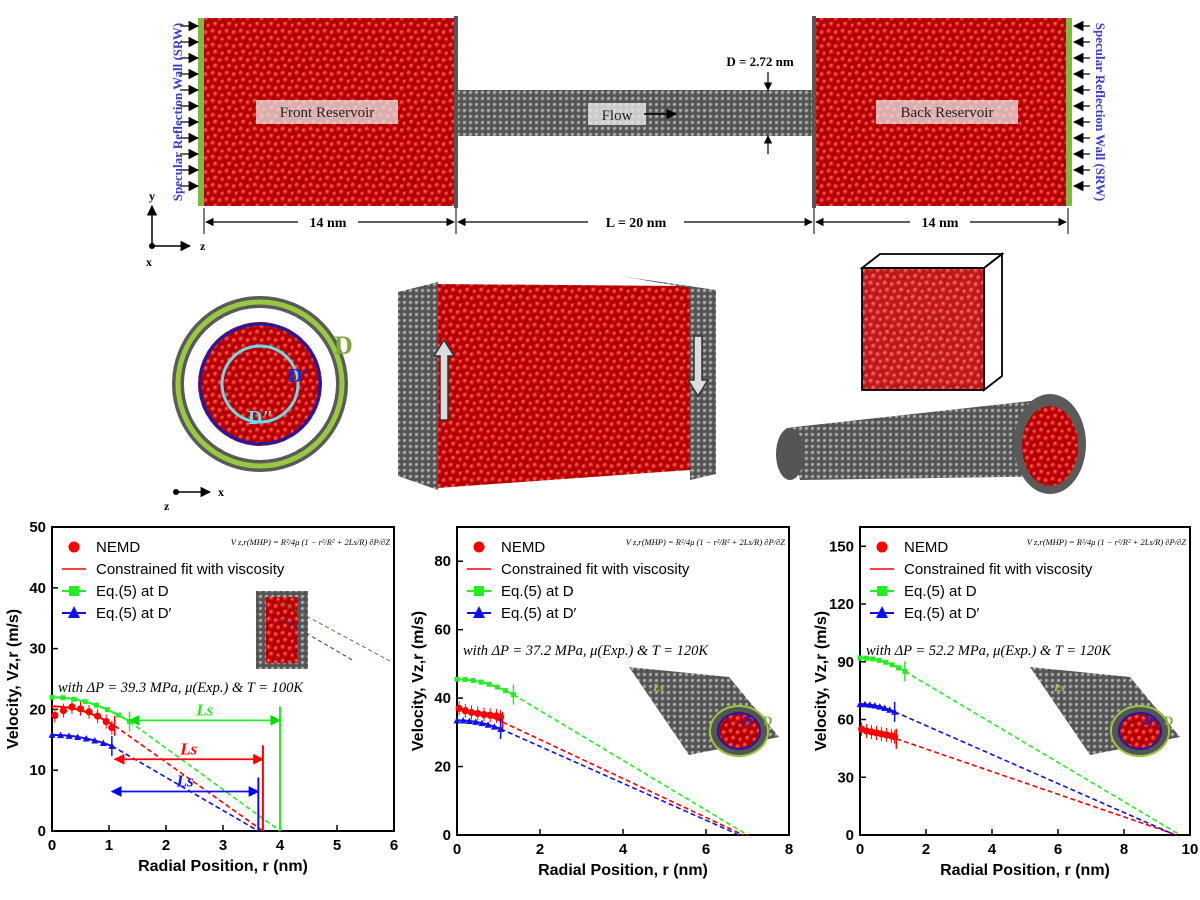 Image resolution: width=1200 pixels, height=900 pixels. I want to click on x-tick-label: 0, so click(860, 849).